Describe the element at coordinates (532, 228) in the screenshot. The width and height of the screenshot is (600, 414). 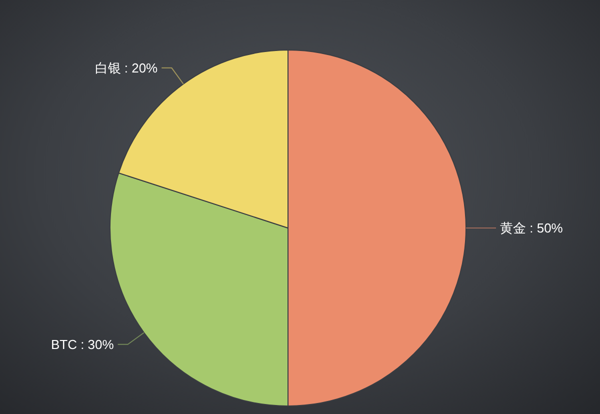
I see `slice-label: 黄金 : 50%` at that location.